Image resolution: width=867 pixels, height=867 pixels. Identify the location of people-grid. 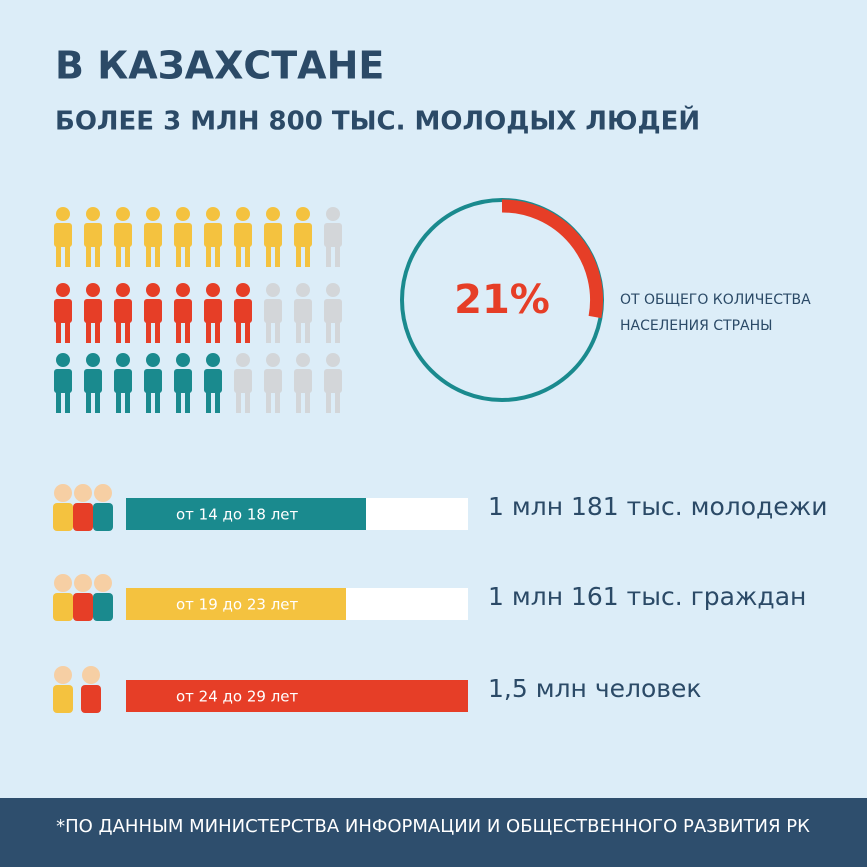
(198, 310).